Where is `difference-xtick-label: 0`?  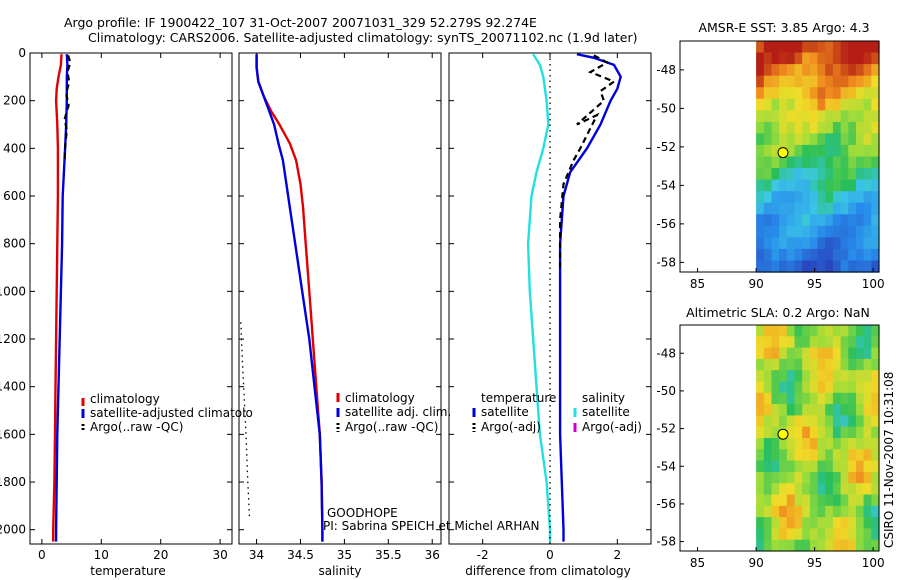 difference-xtick-label: 0 is located at coordinates (550, 555).